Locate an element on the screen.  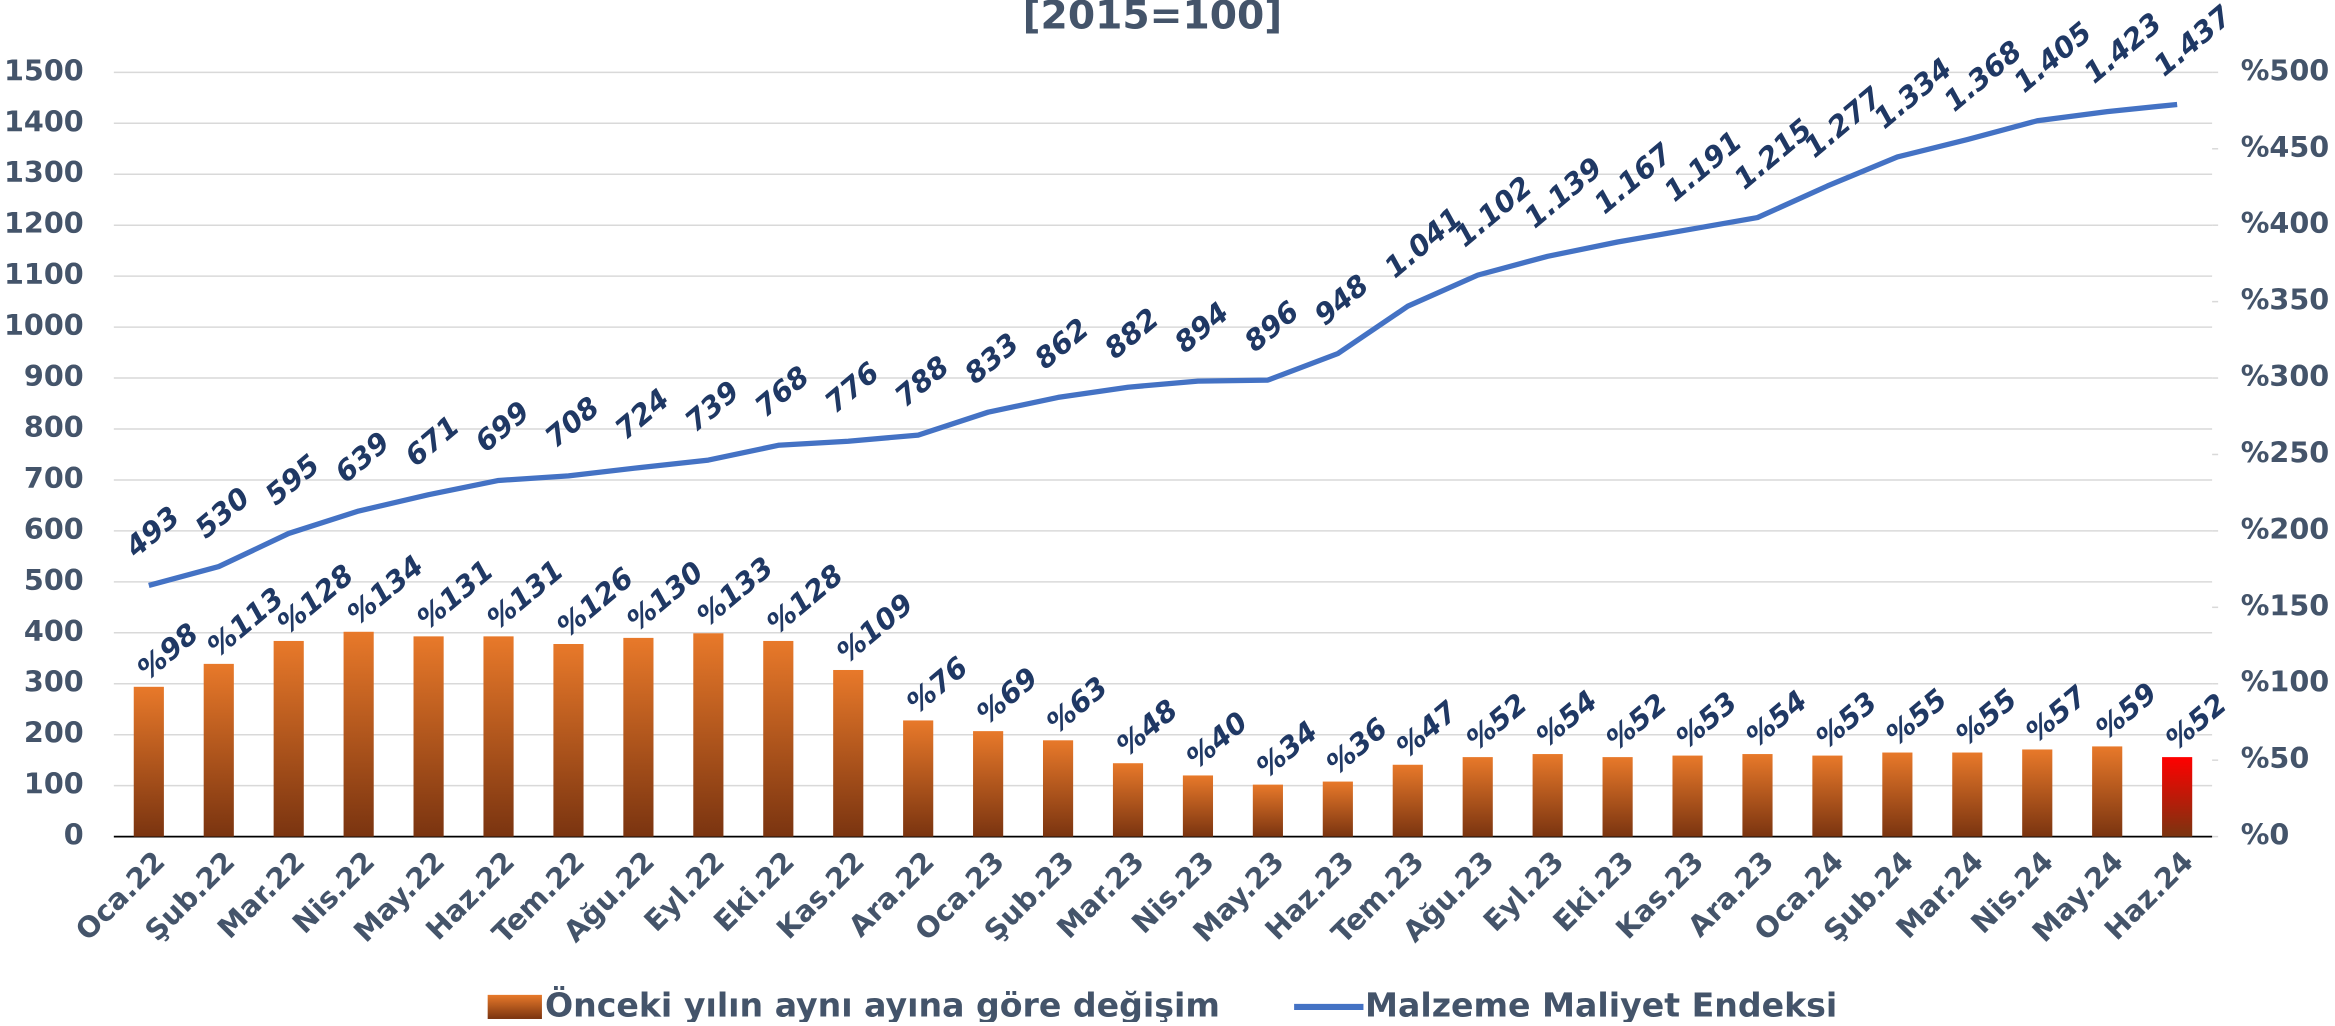
data-label: 862 is located at coordinates (1062, 343).